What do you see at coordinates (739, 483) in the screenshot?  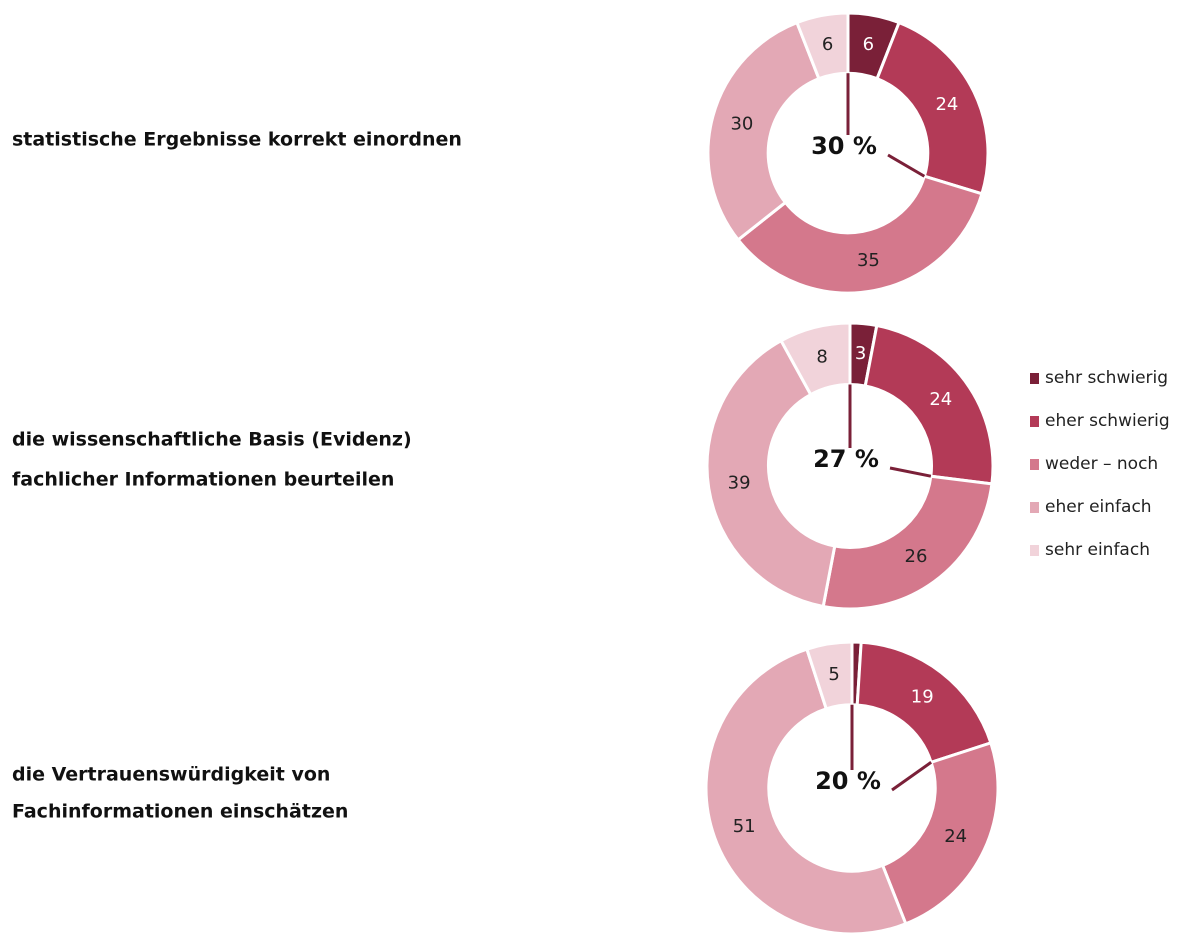 I see `slice-label: 39` at bounding box center [739, 483].